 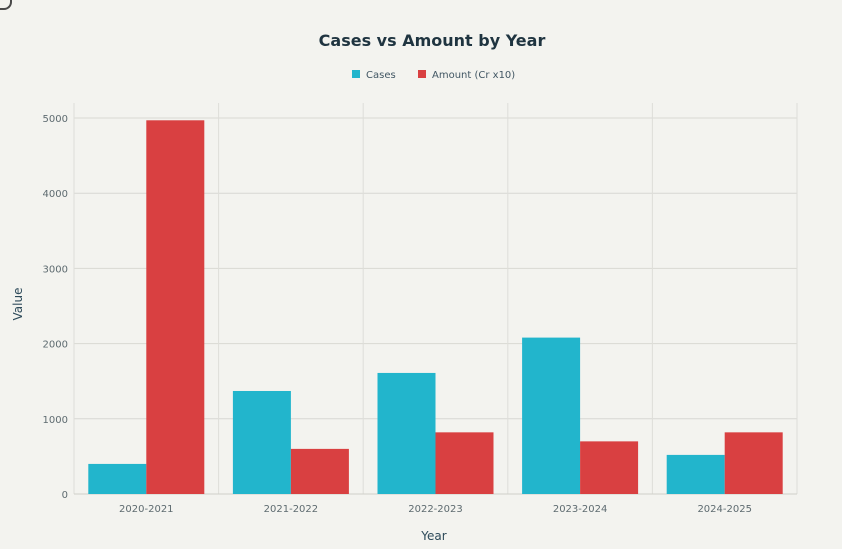 I want to click on chart-legend: Cases Amount (Cr x10), so click(x=433, y=75).